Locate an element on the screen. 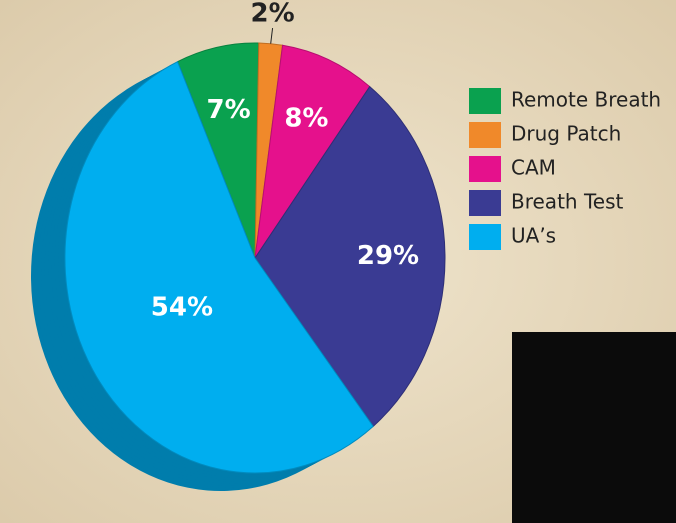 The height and width of the screenshot is (523, 676). leader-line is located at coordinates (272, 35).